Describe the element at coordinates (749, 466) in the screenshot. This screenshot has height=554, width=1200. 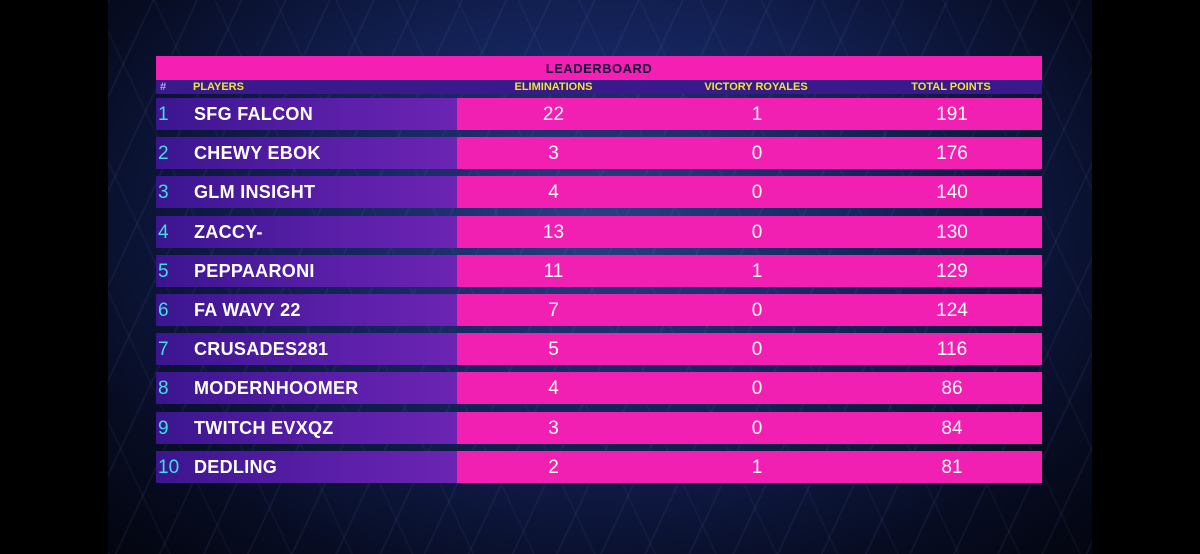
I see `row-stats-cell: 2 1 81` at that location.